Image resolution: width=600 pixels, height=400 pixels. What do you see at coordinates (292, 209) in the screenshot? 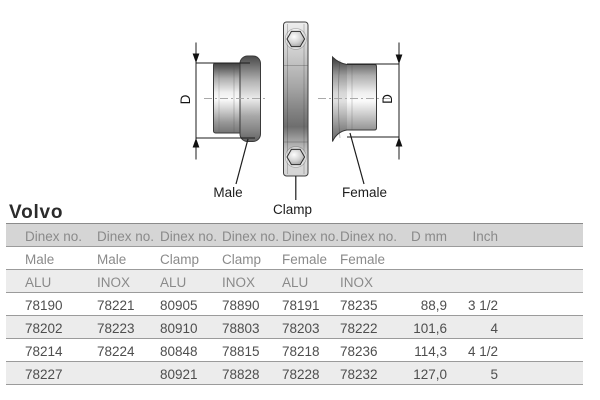
I see `clamp-label: Clamp` at bounding box center [292, 209].